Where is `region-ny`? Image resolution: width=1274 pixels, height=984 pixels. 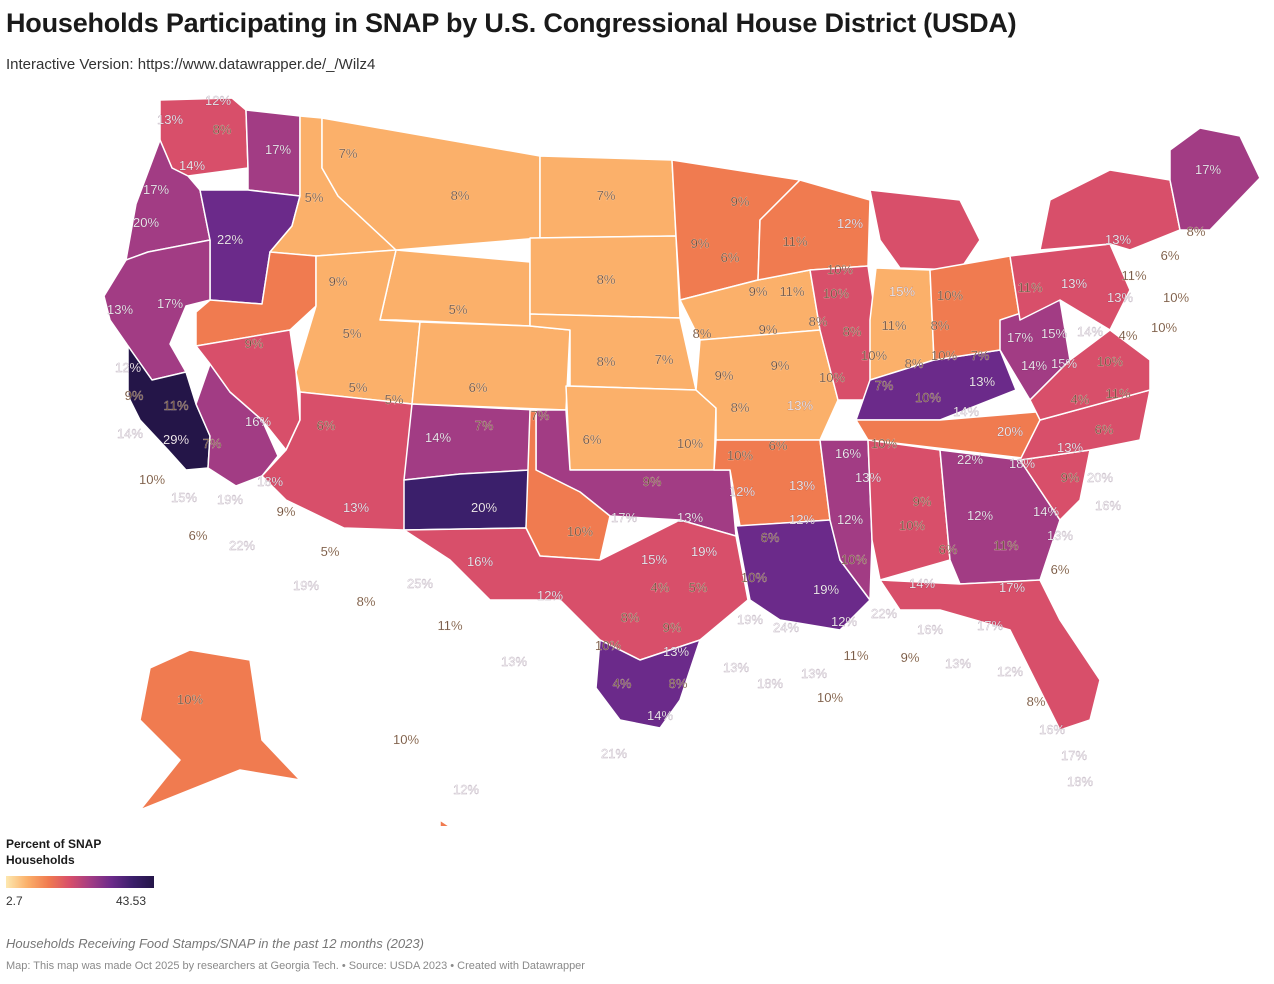
region-ny is located at coordinates (1110, 210).